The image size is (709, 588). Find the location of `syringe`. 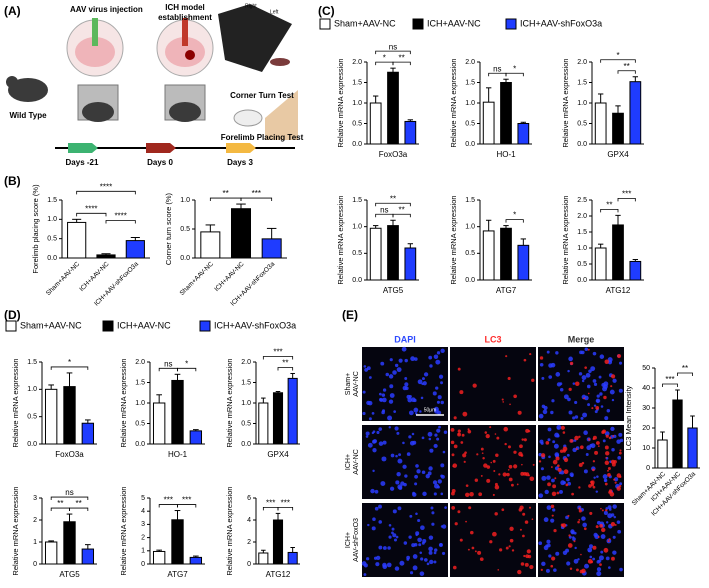

syringe is located at coordinates (185, 32).